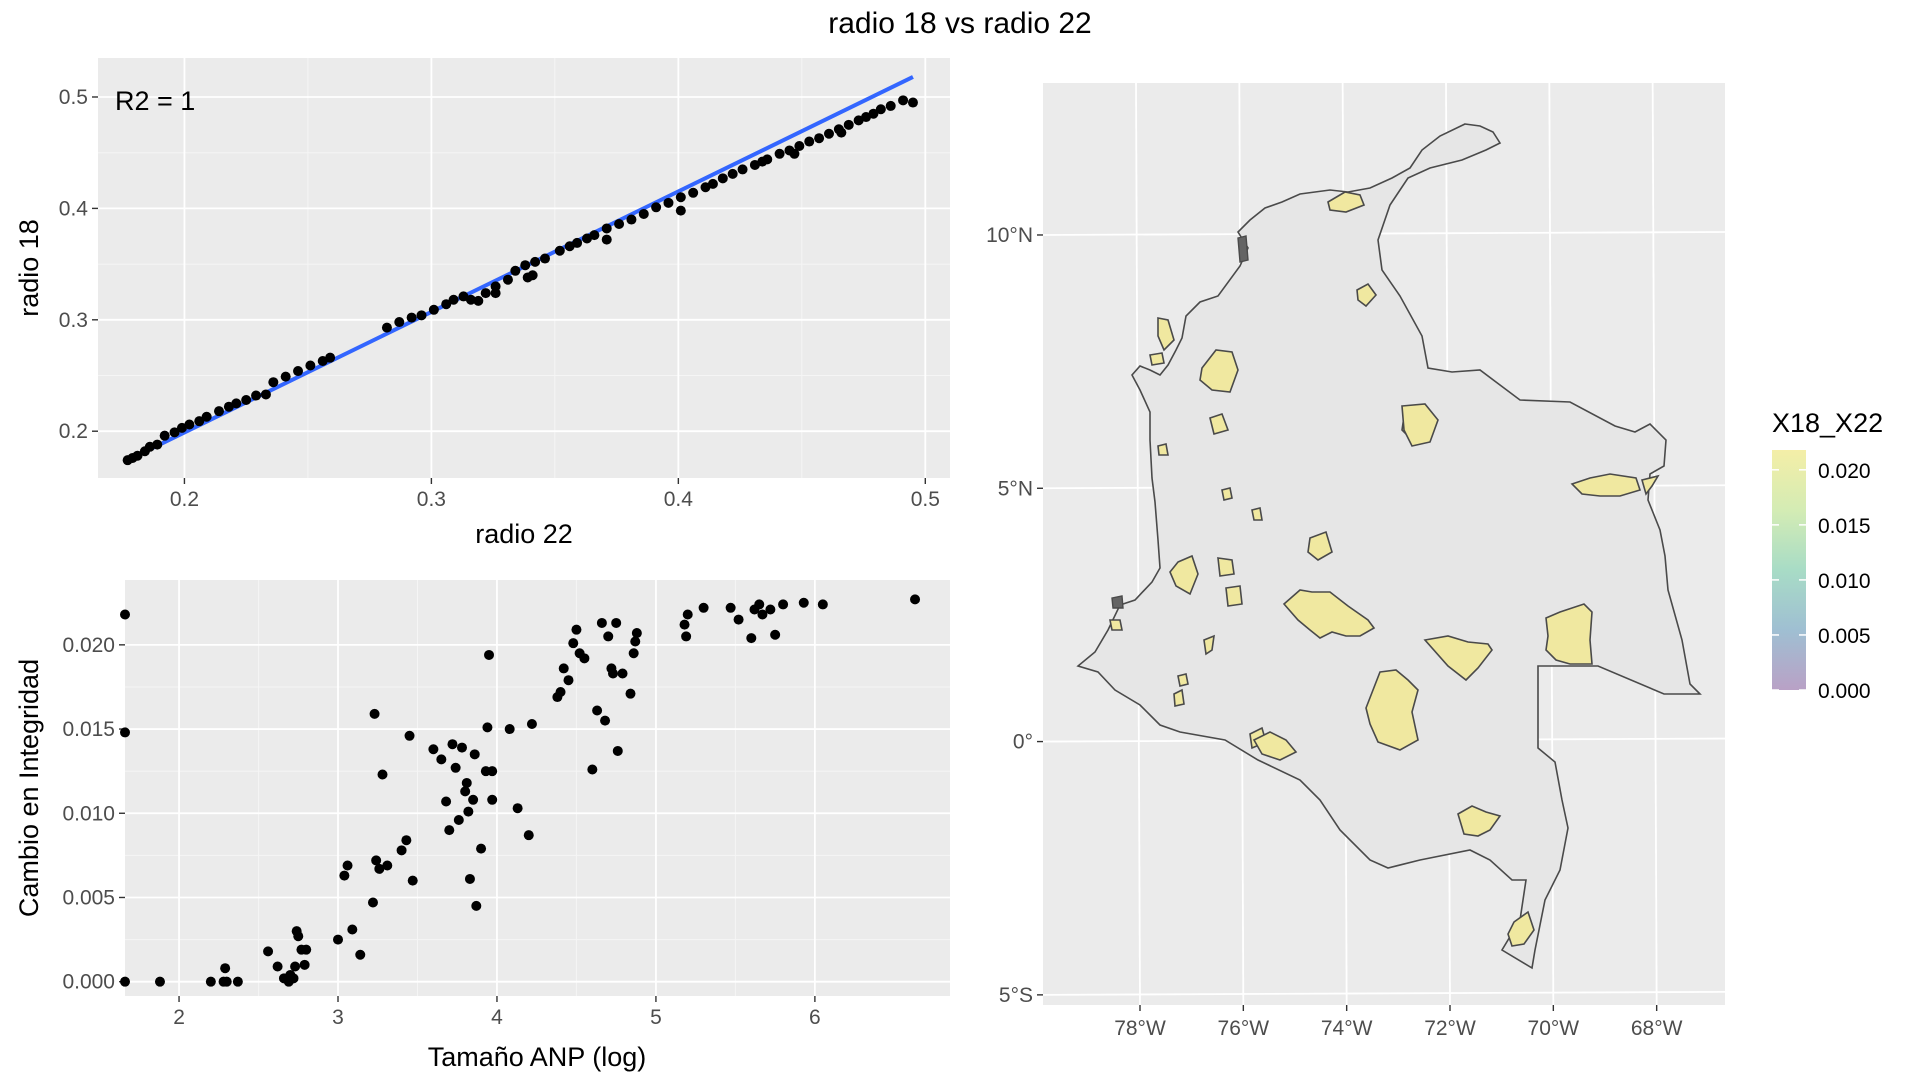  I want to click on color-legend: X18_X22 0.020 0.015 0.010 0.005 0.000, so click(1827, 555).